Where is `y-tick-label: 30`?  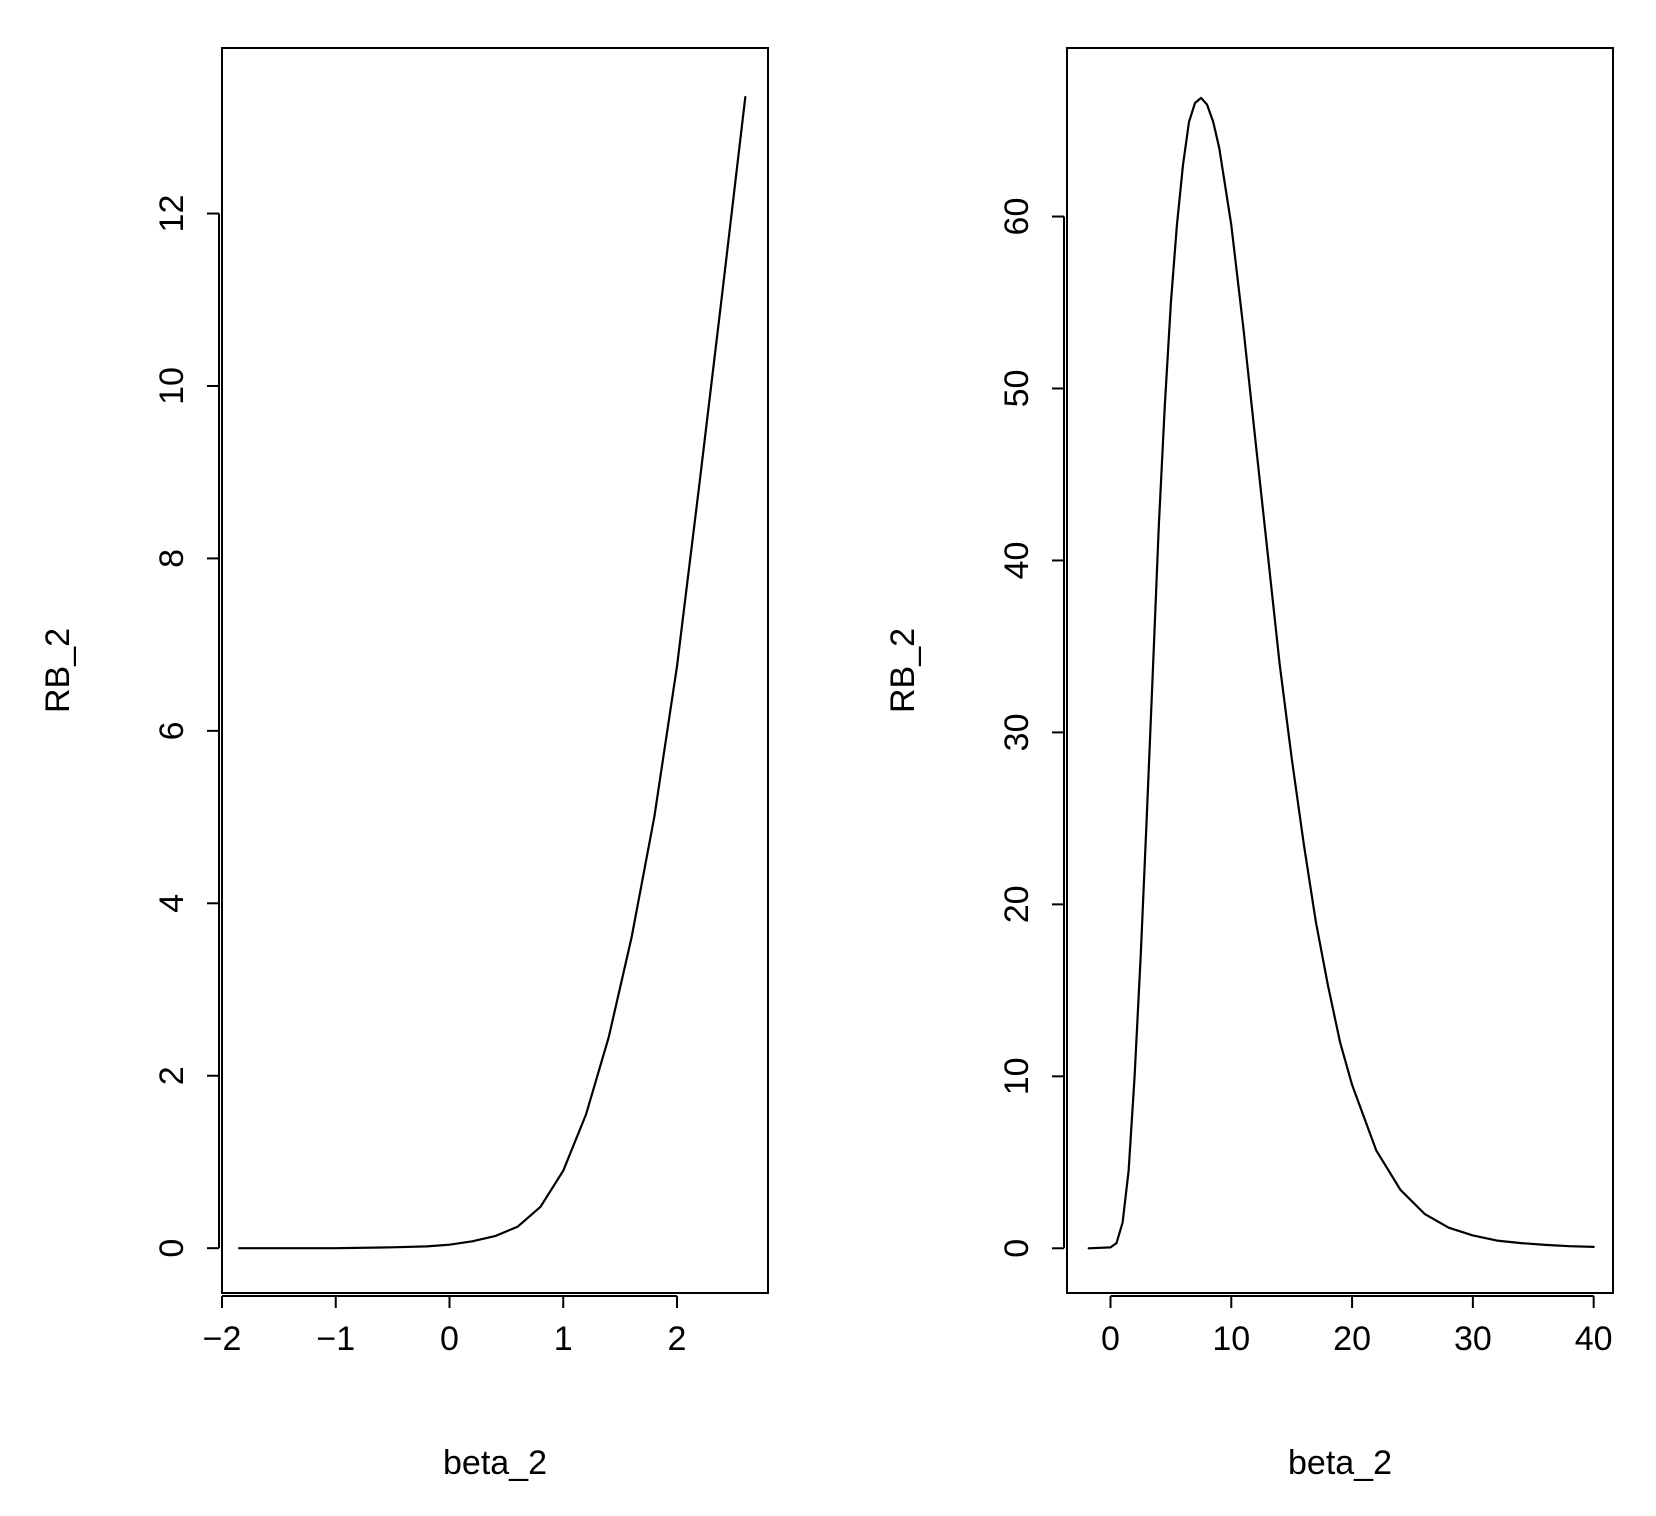
y-tick-label: 30 is located at coordinates (1017, 732).